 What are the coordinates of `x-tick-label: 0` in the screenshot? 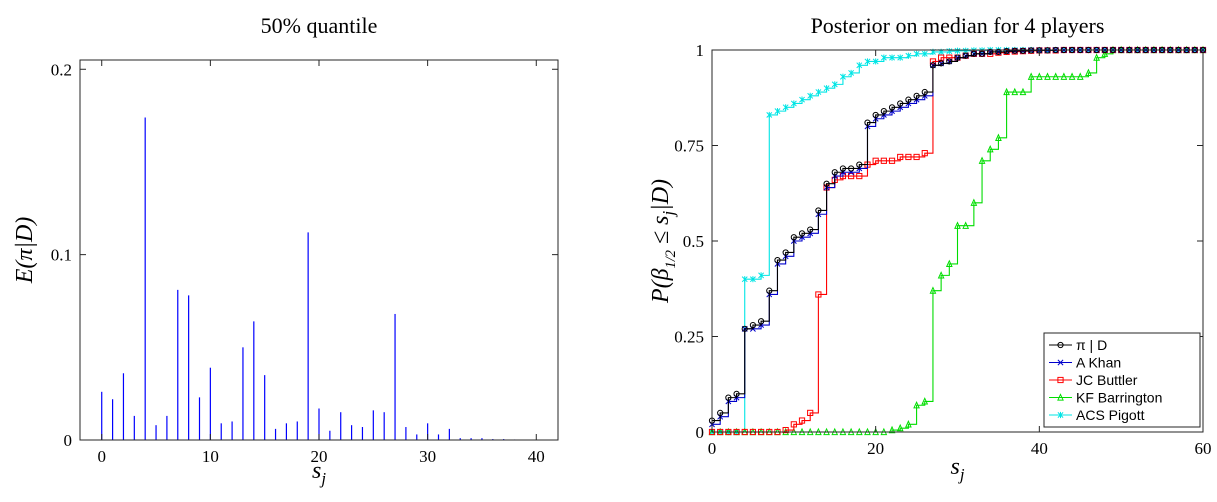 It's located at (101, 456).